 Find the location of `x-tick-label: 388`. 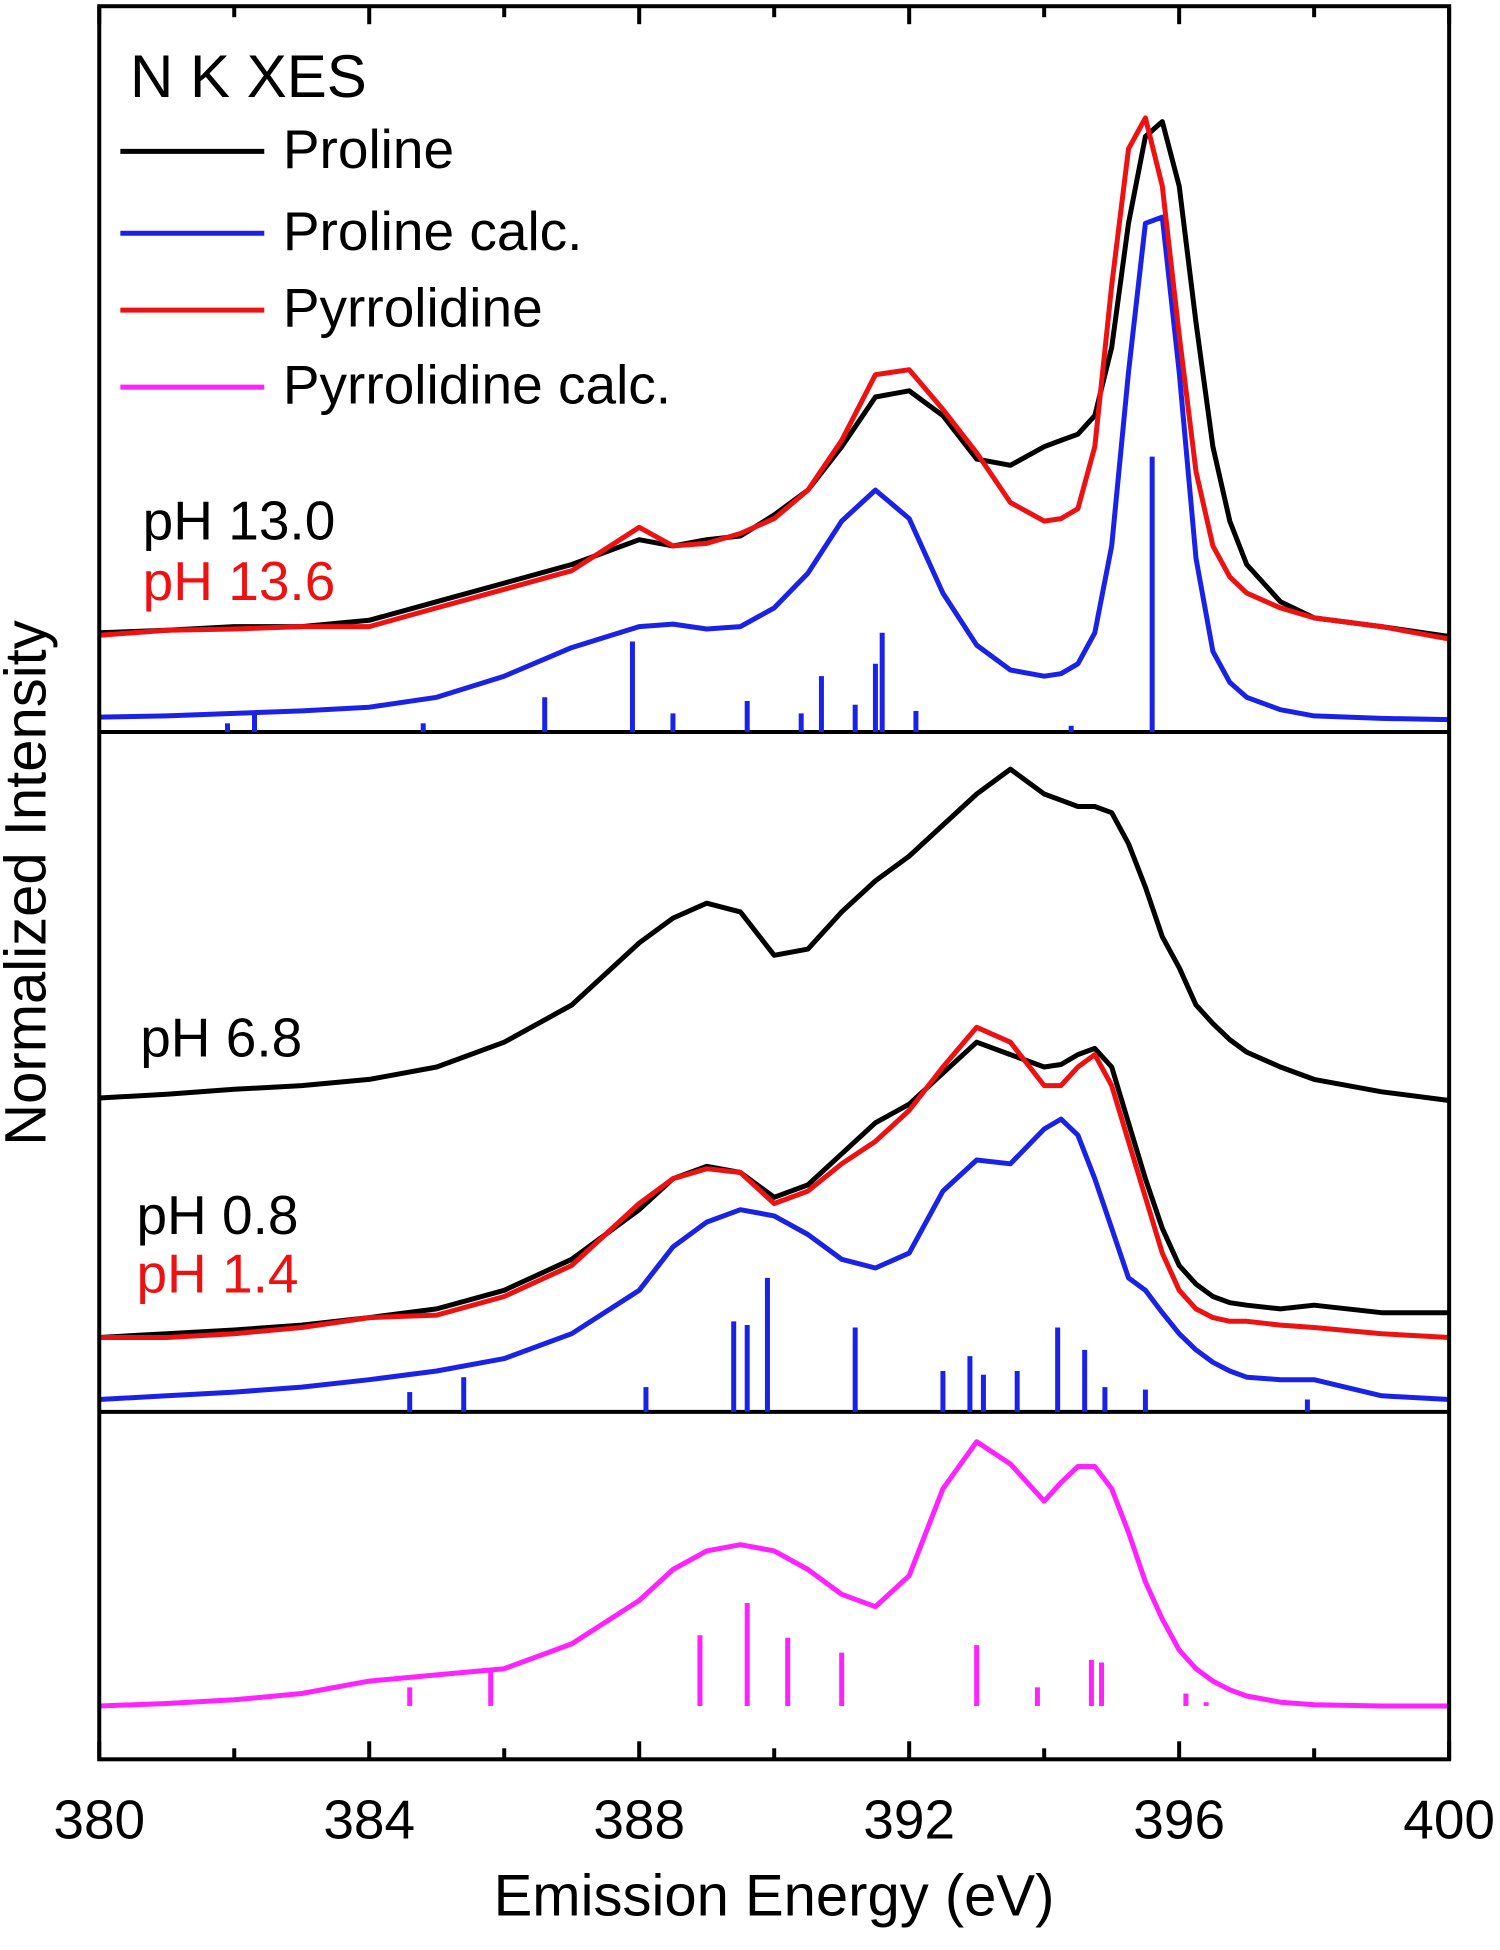

x-tick-label: 388 is located at coordinates (639, 1820).